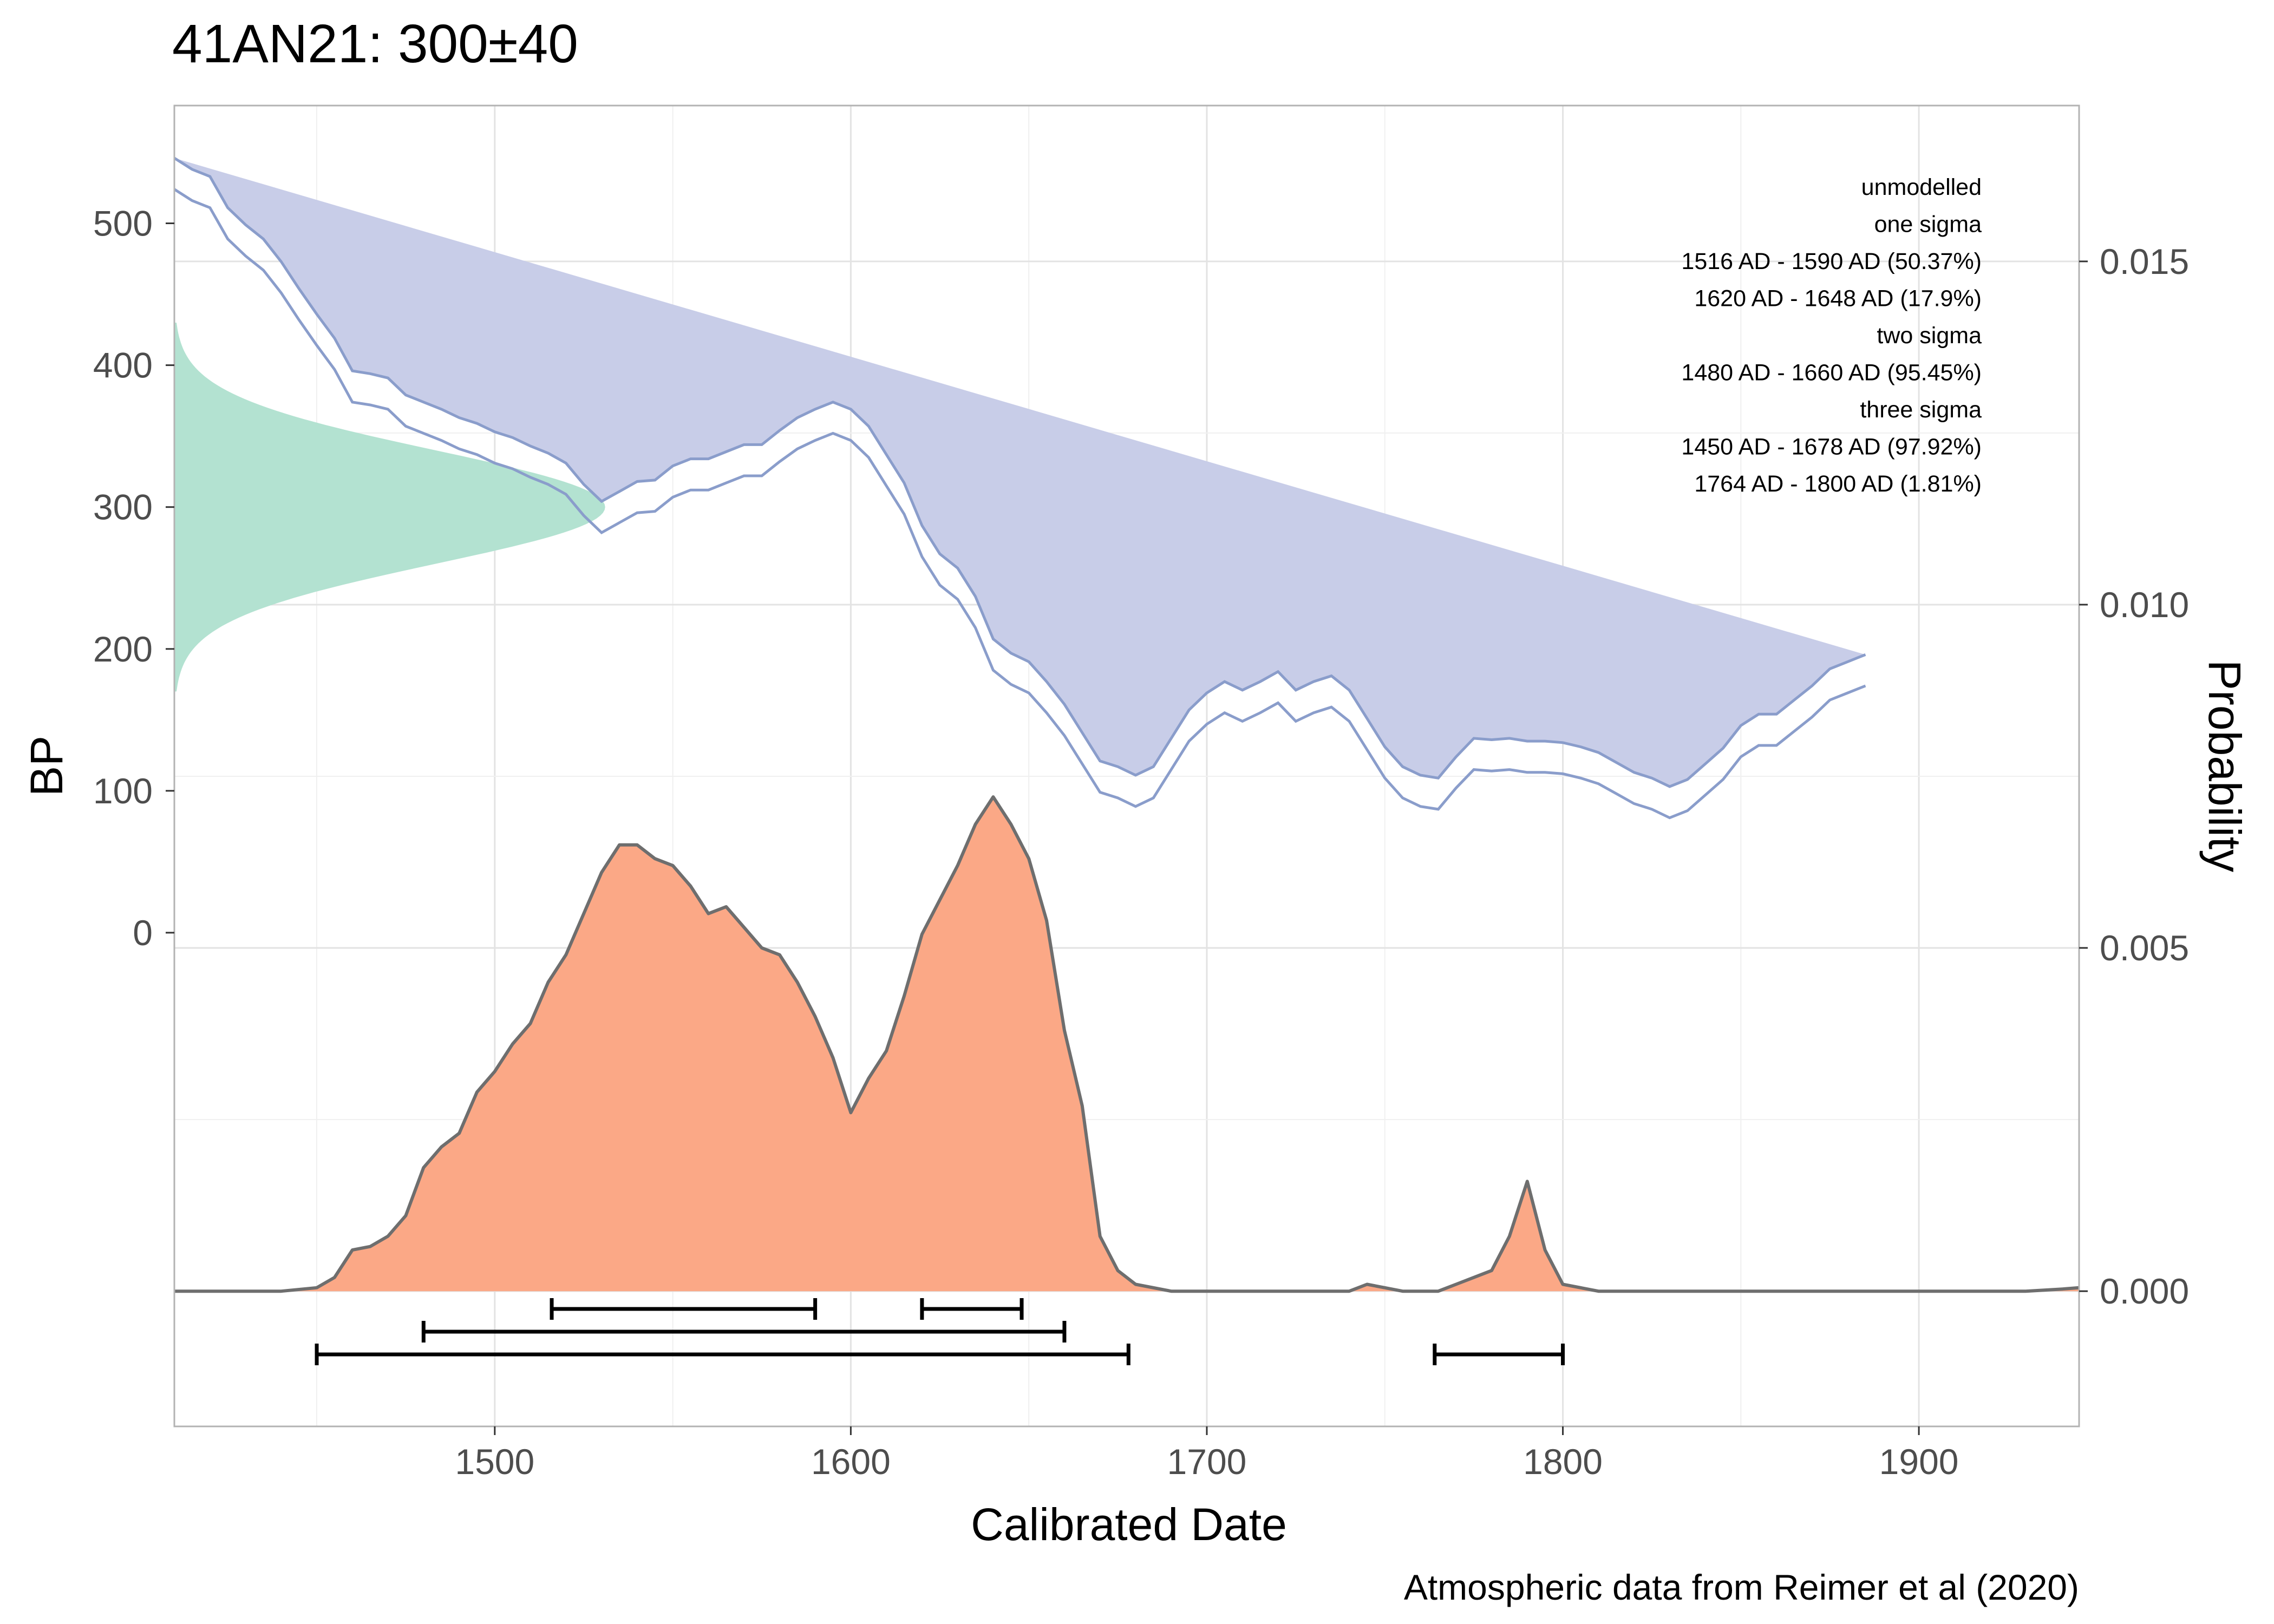 The height and width of the screenshot is (1624, 2274). I want to click on y-left-tick-label: 100, so click(123, 791).